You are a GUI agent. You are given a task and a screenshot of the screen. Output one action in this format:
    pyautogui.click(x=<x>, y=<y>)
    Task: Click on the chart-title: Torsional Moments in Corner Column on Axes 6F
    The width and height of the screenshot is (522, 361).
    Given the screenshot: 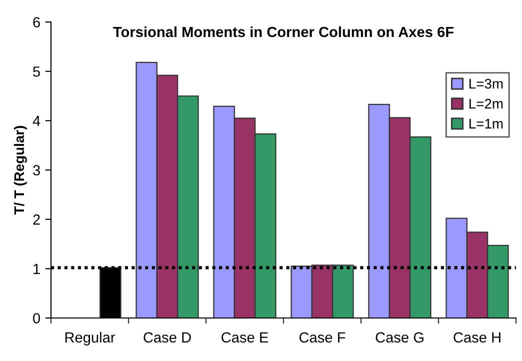 What is the action you would take?
    pyautogui.click(x=283, y=32)
    